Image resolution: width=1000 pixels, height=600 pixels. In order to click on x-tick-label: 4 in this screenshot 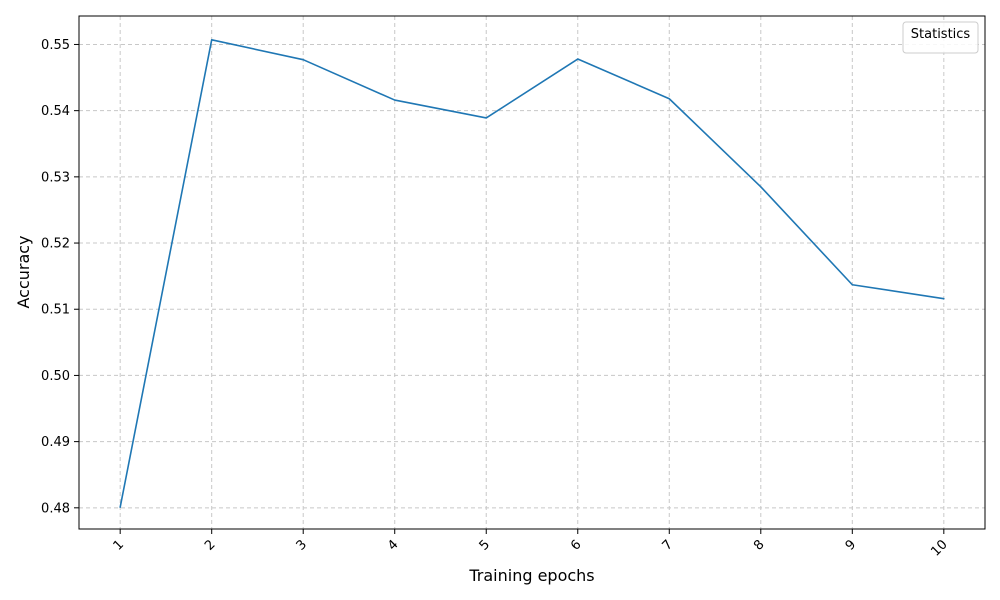, I will do `click(393, 545)`.